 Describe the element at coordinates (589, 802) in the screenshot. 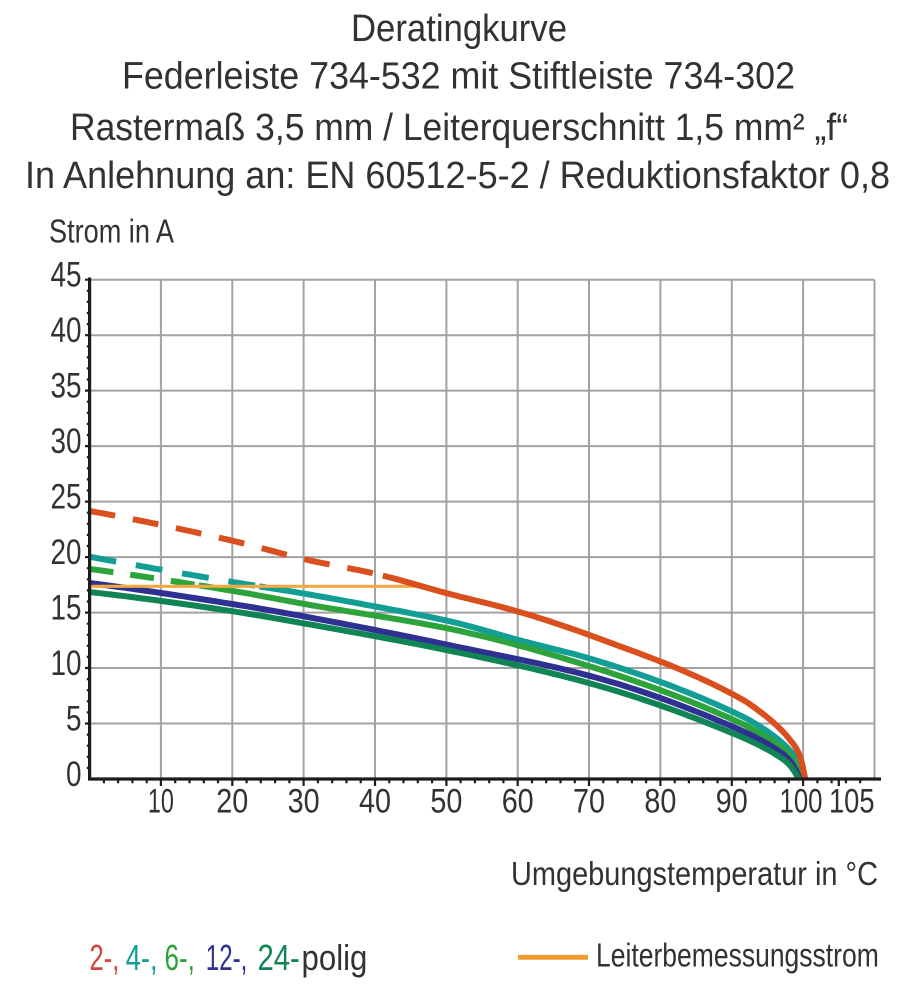

I see `svg-text: 70` at that location.